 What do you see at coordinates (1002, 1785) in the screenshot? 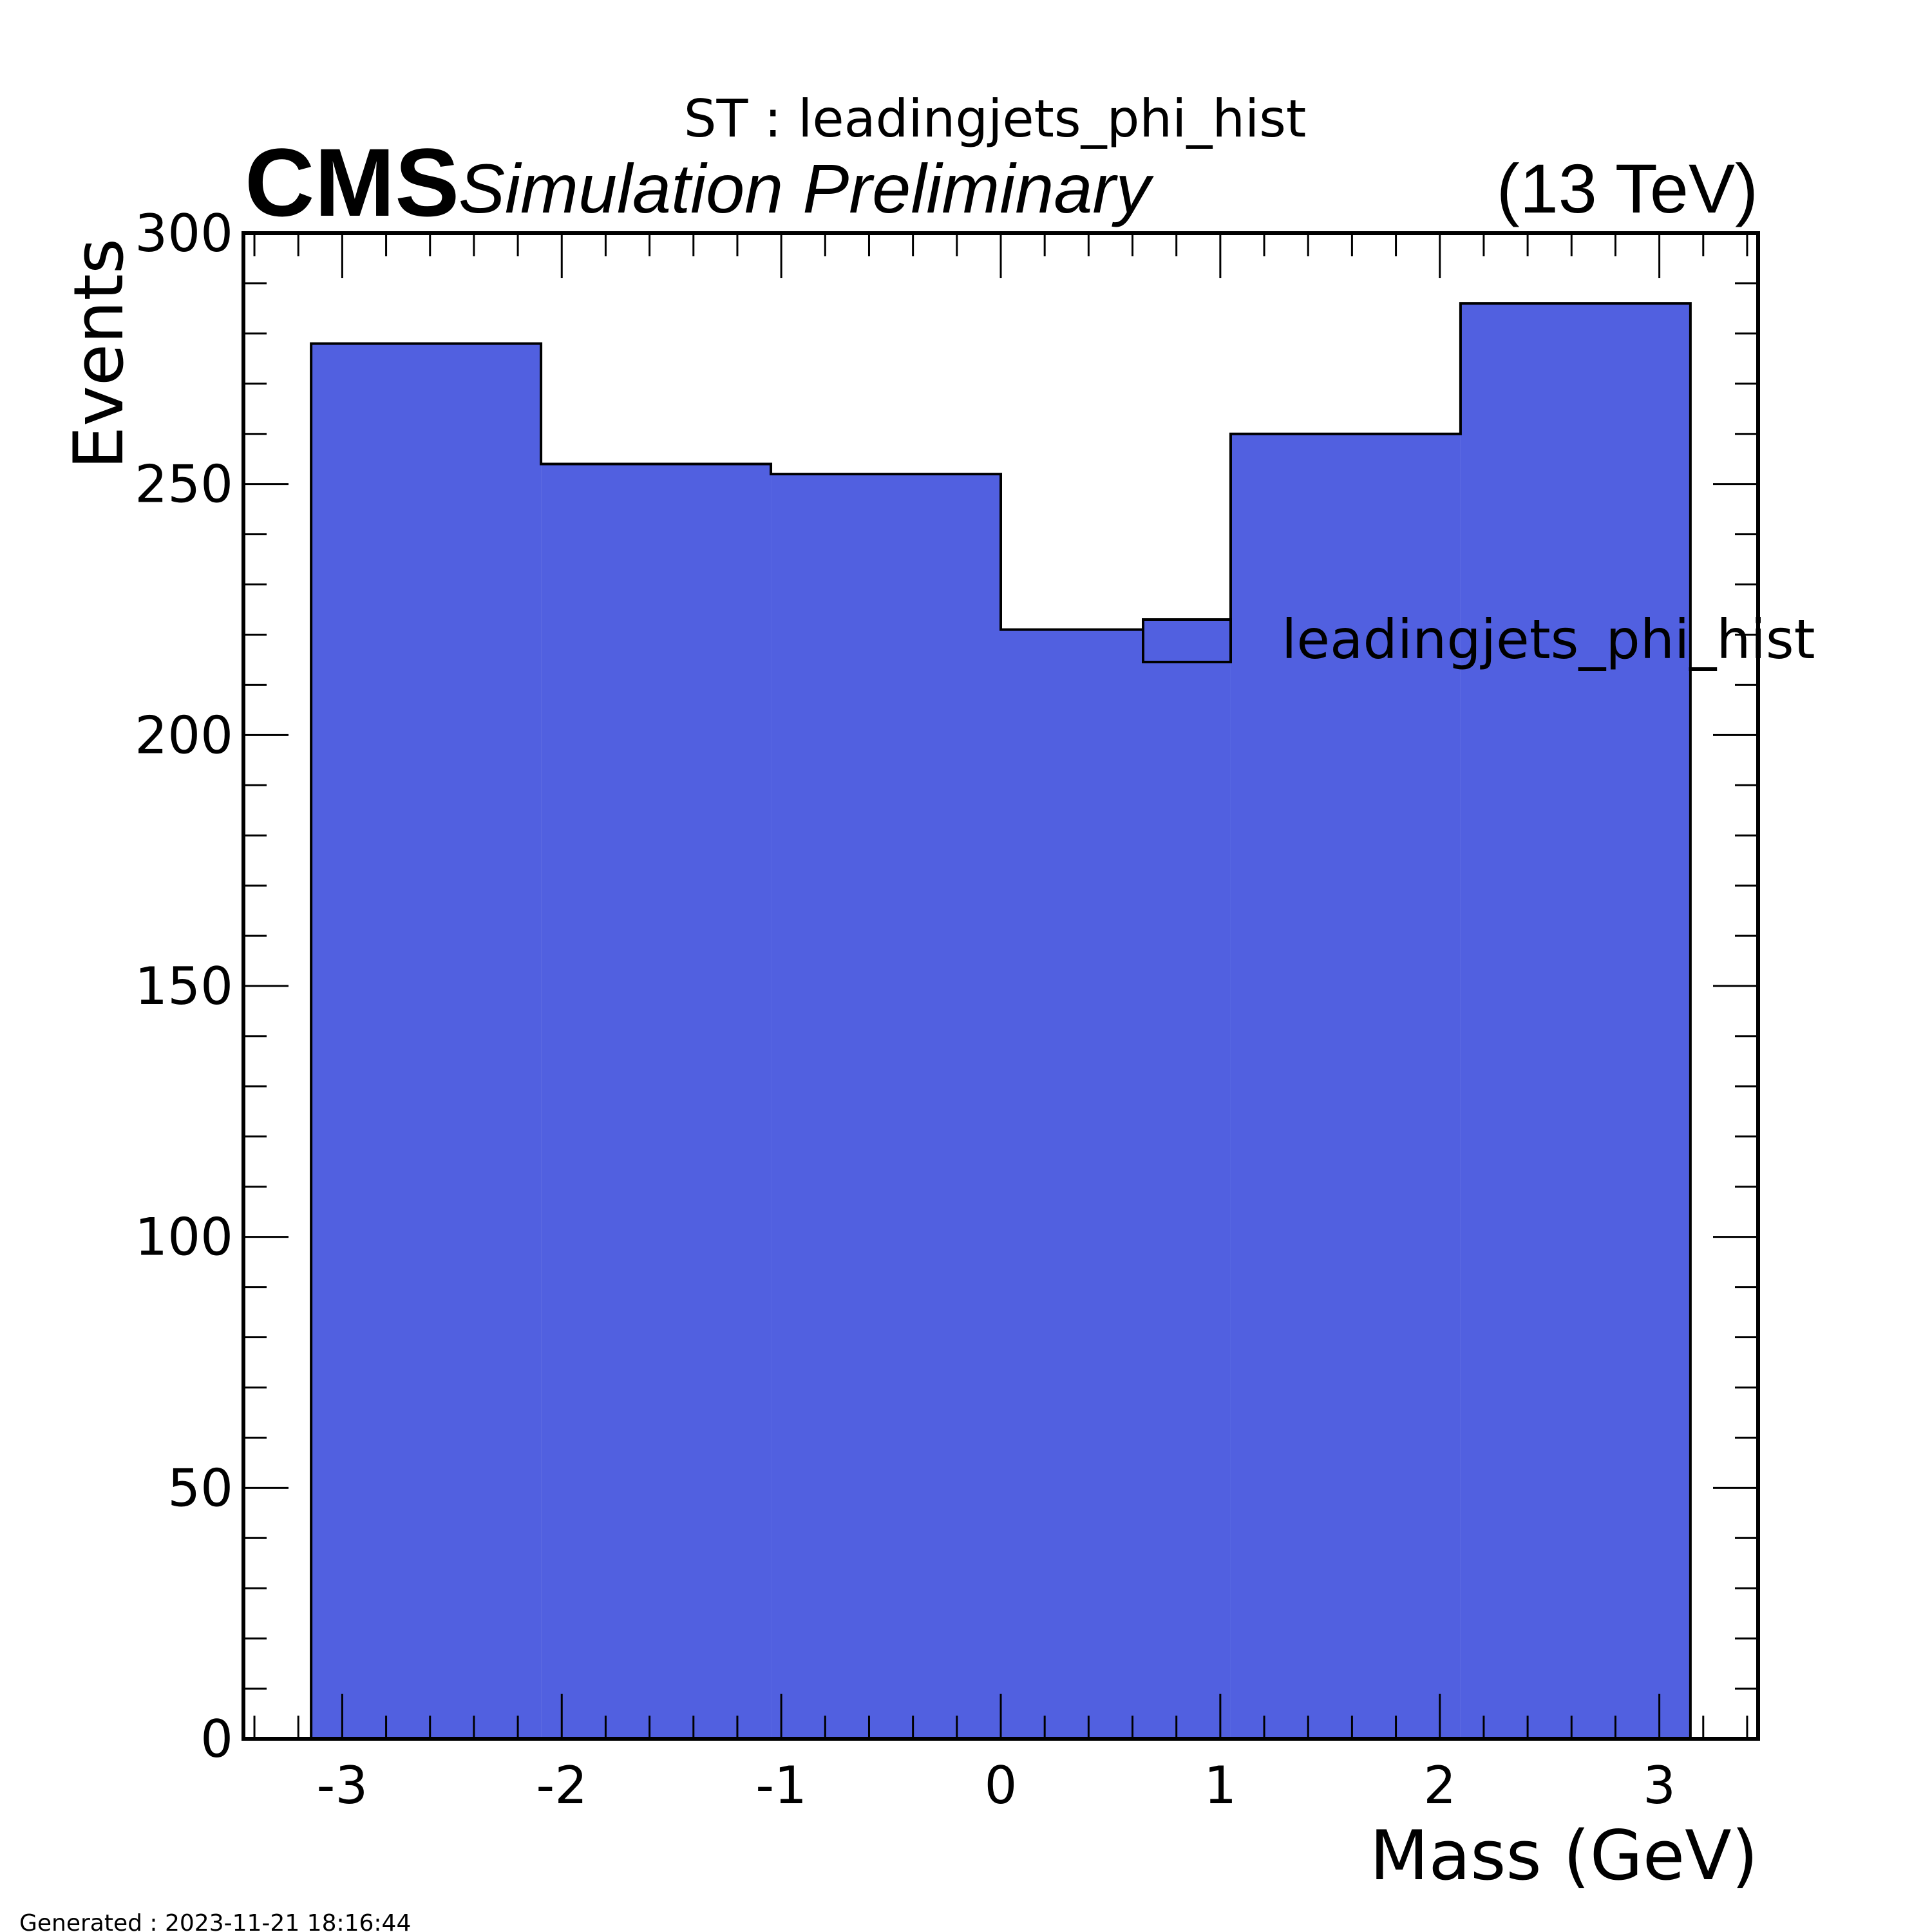
I see `x-tick-label: 0` at bounding box center [1002, 1785].